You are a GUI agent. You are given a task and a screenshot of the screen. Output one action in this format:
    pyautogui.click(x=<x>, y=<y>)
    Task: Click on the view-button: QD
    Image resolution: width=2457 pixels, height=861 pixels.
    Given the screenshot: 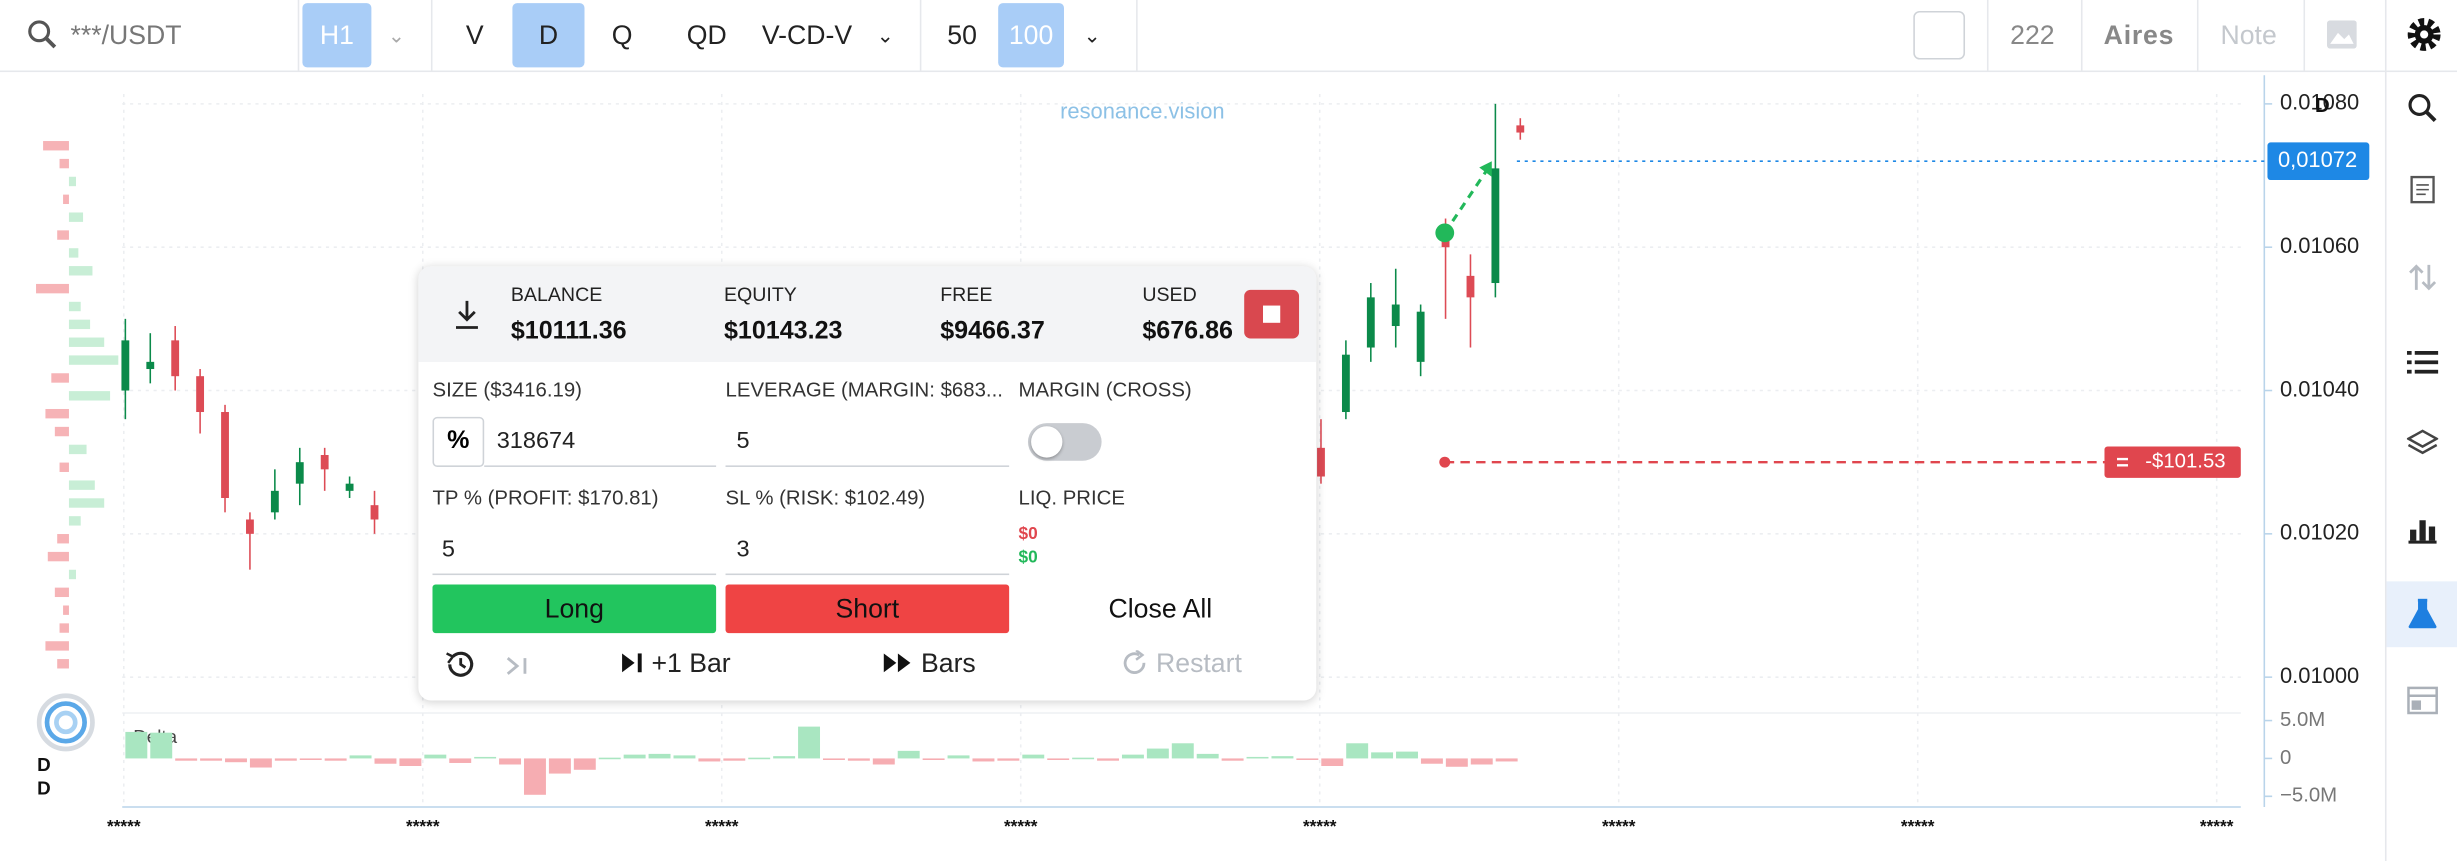 What is the action you would take?
    pyautogui.click(x=706, y=35)
    